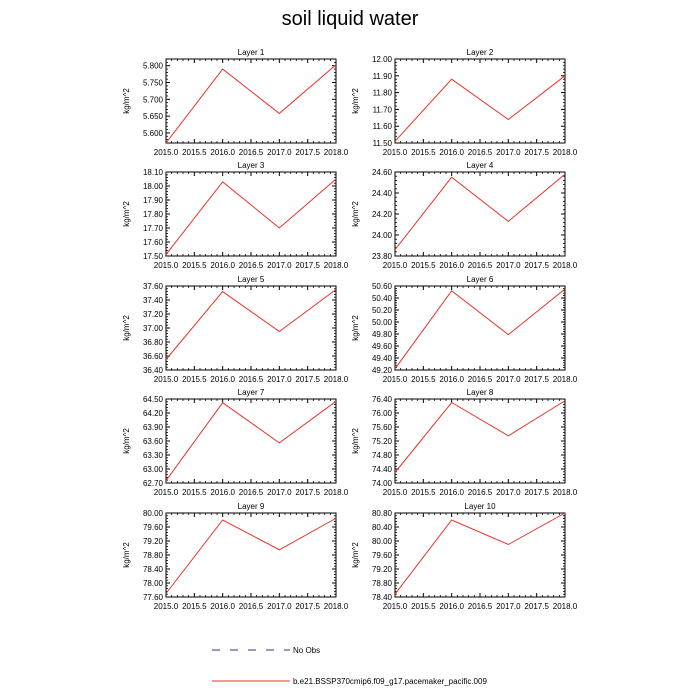 This screenshot has width=700, height=700. I want to click on y-tick-label: 64.20, so click(153, 413).